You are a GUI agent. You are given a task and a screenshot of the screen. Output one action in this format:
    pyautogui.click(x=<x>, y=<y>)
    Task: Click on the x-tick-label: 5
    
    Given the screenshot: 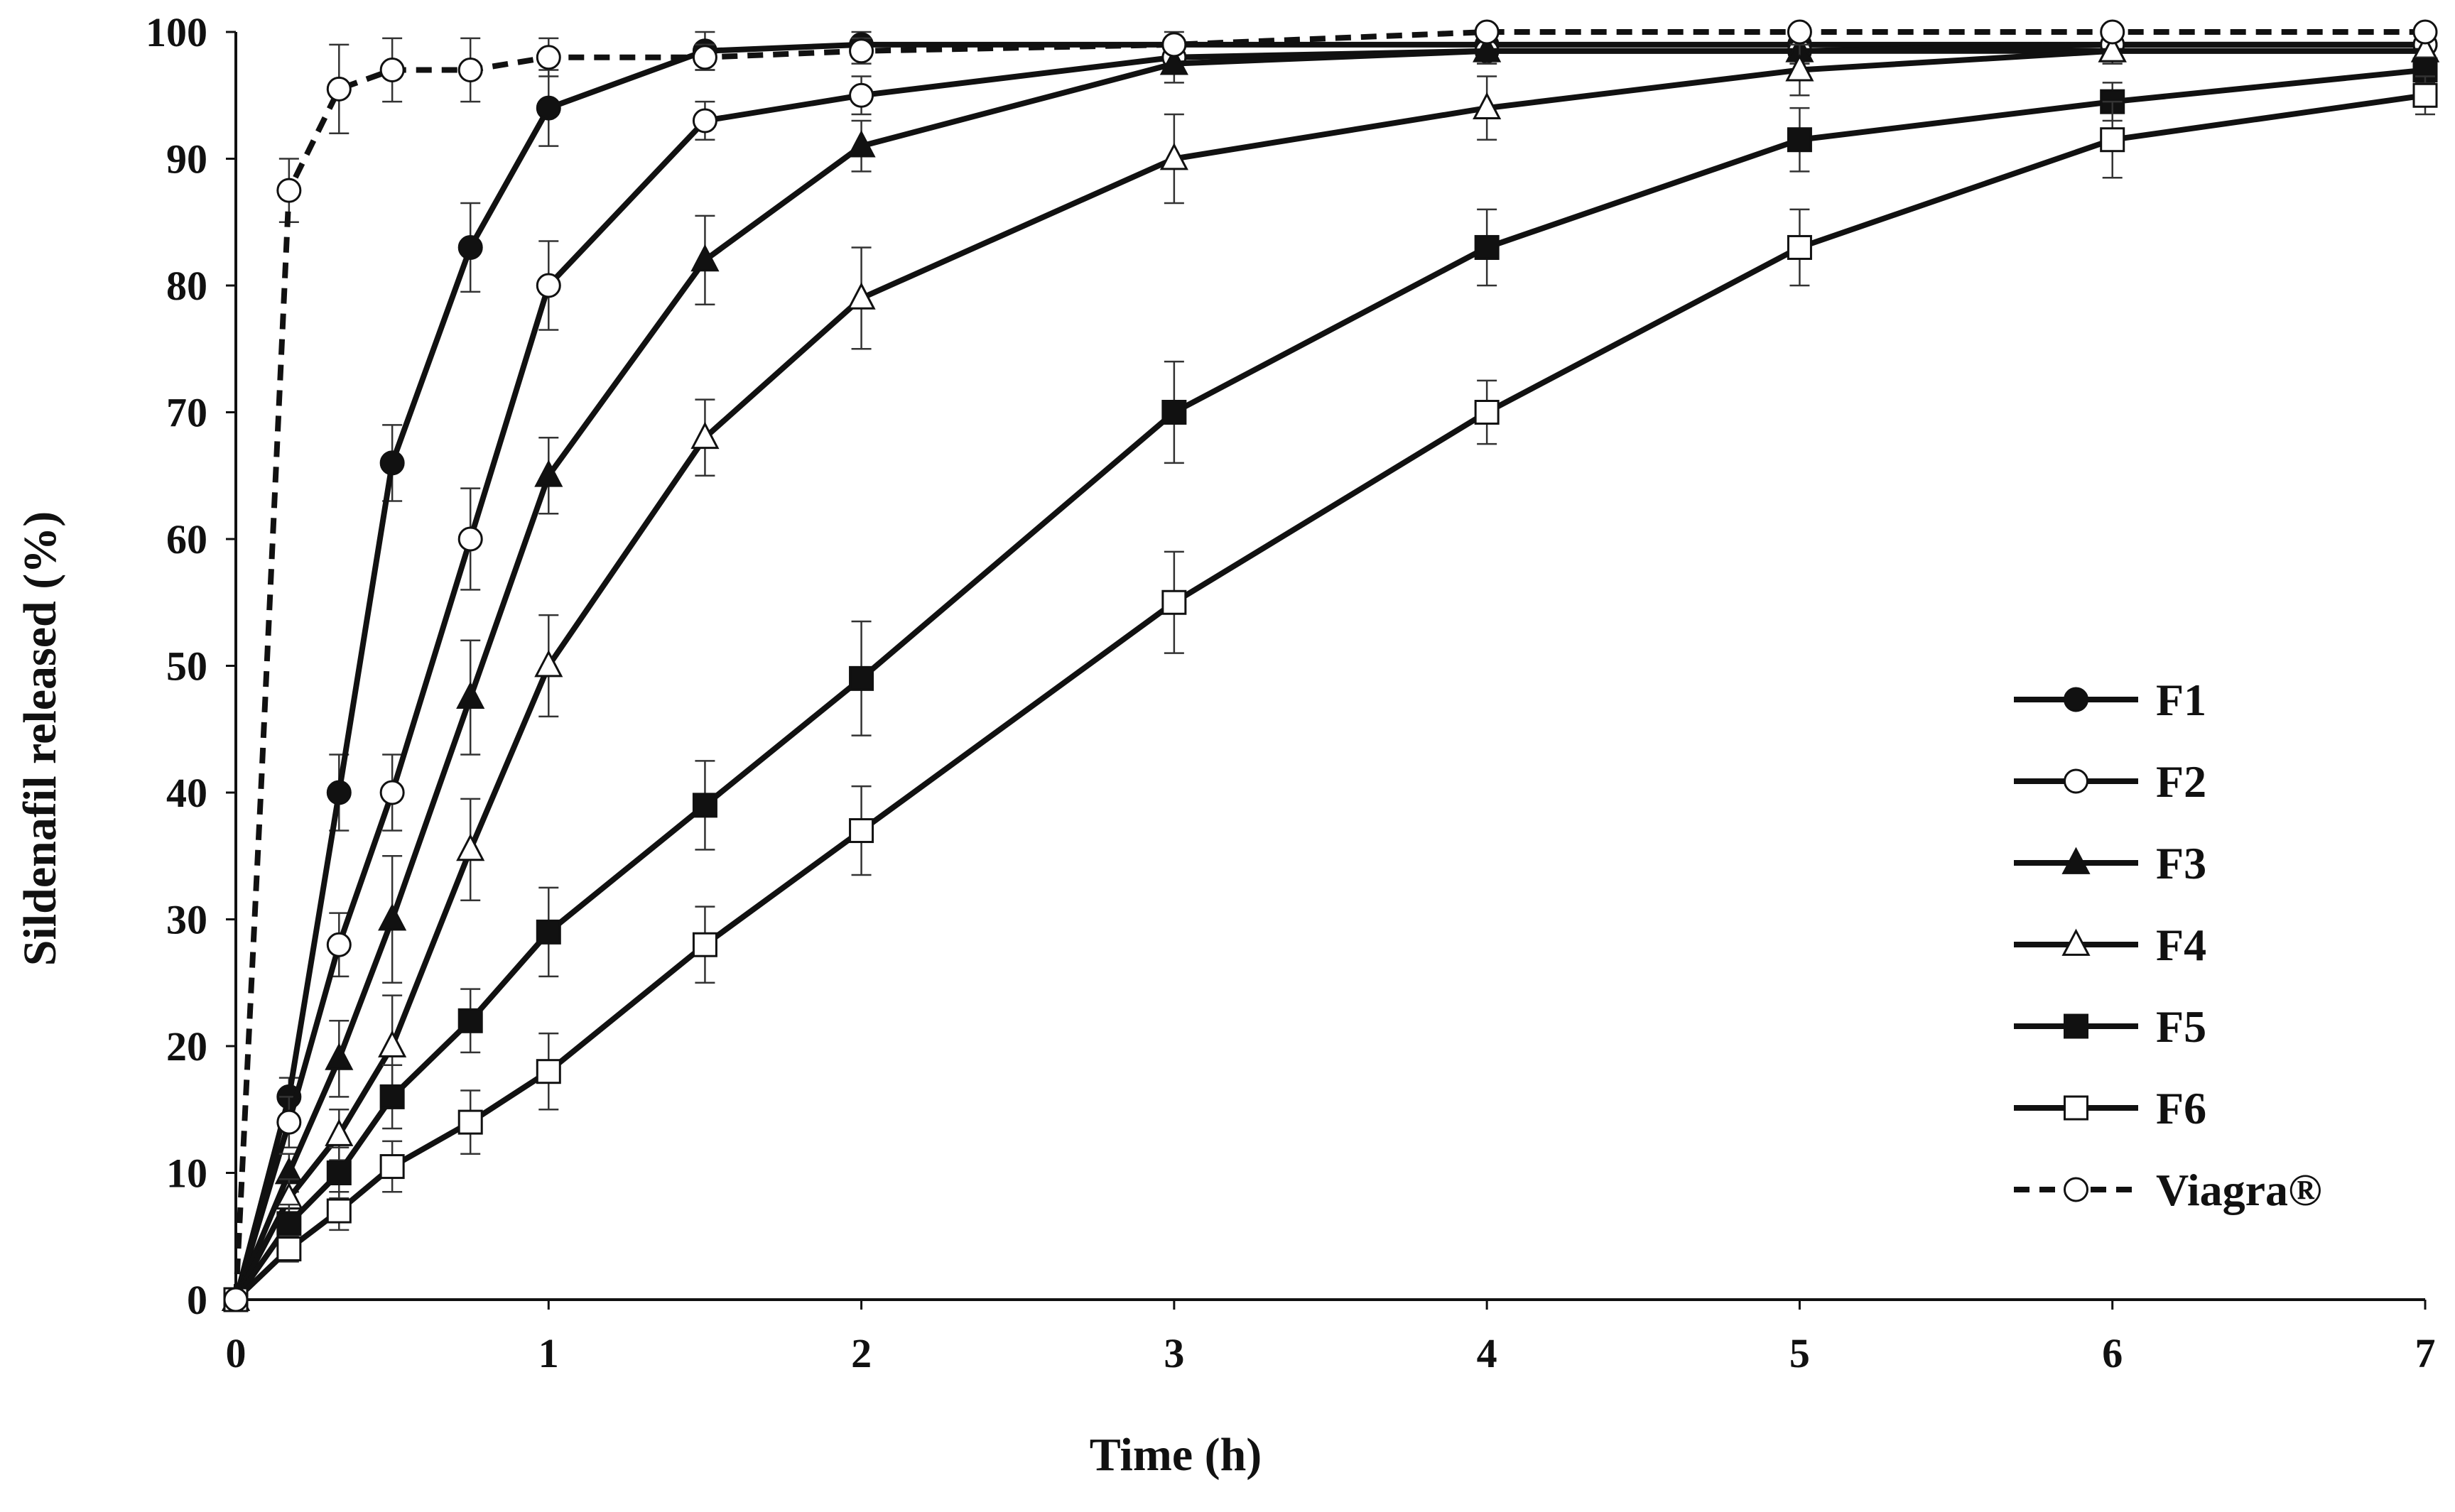 What is the action you would take?
    pyautogui.click(x=1799, y=1353)
    